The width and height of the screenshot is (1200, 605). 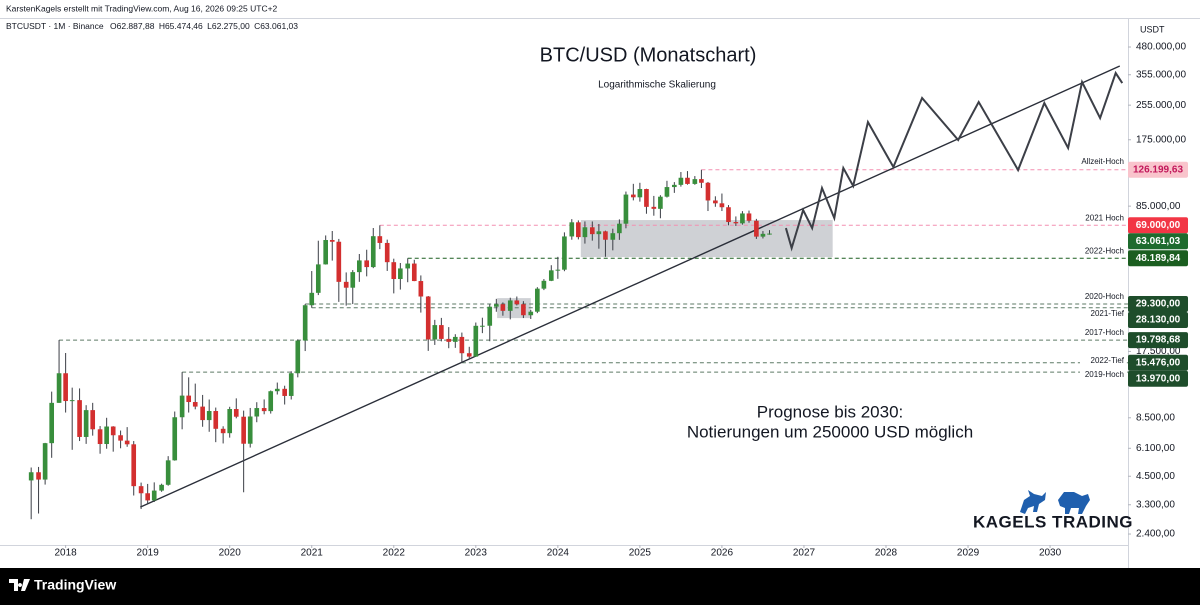 What do you see at coordinates (1158, 320) in the screenshot?
I see `price-box-label: 28.130,00` at bounding box center [1158, 320].